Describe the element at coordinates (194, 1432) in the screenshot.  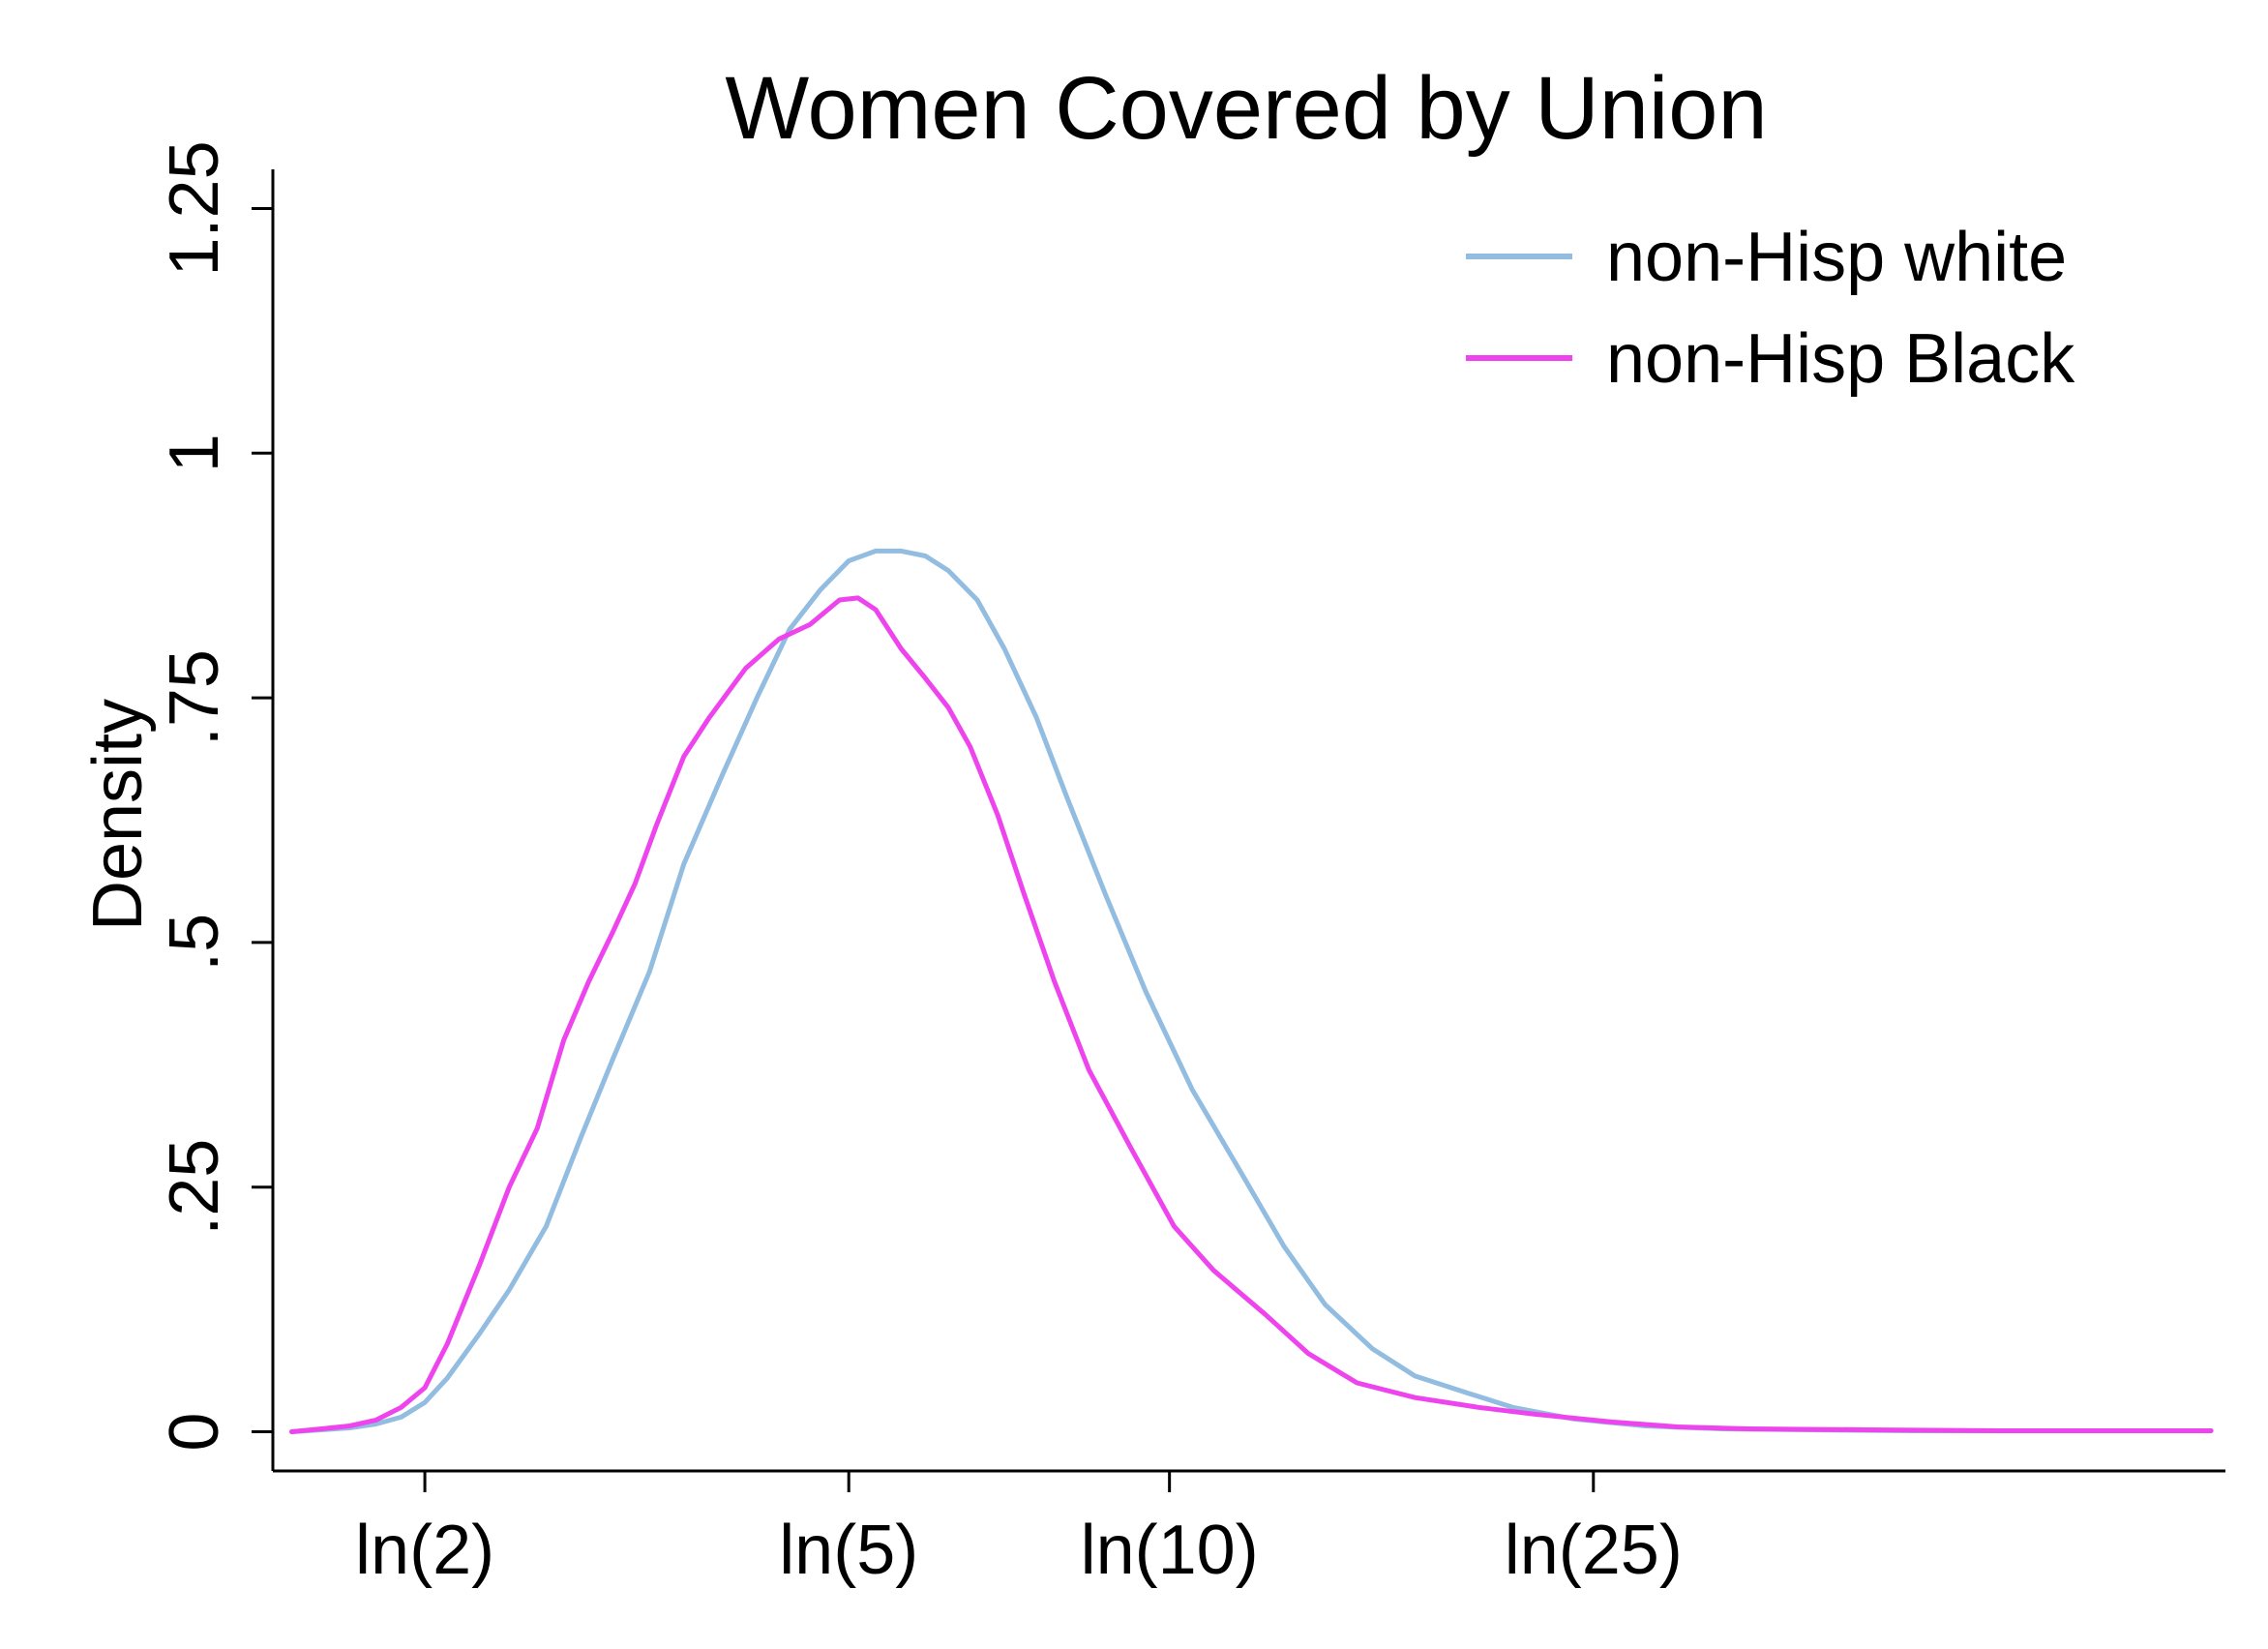
I see `y-tick-label: 0` at that location.